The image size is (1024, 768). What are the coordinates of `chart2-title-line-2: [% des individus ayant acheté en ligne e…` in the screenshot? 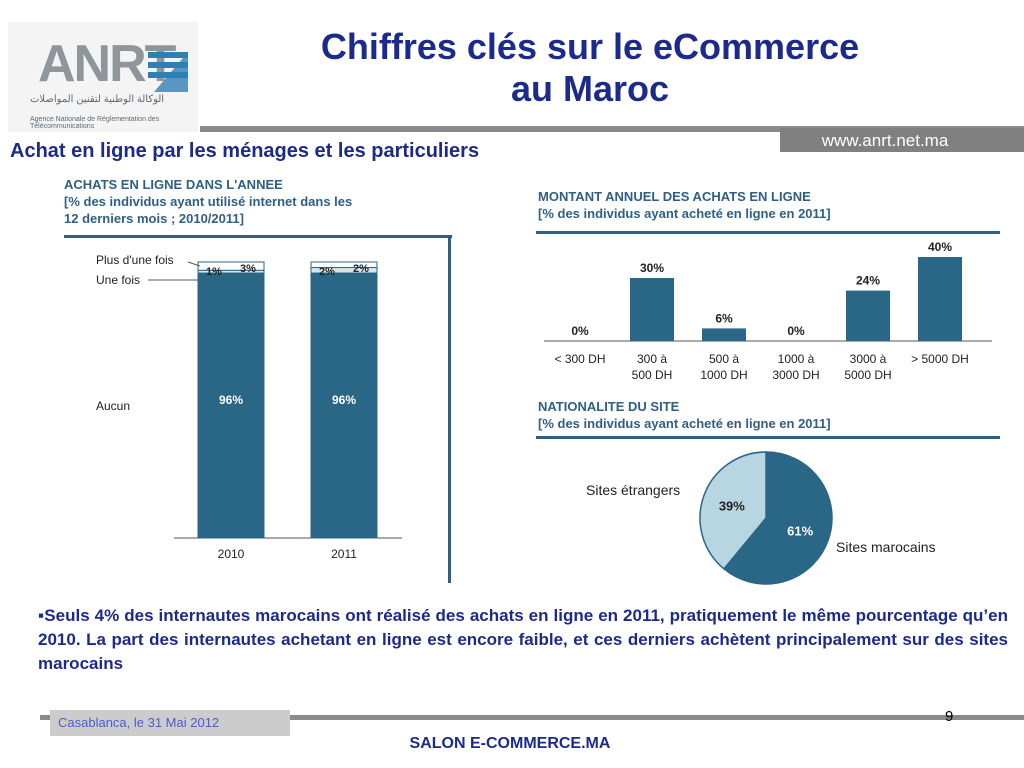 It's located at (684, 213).